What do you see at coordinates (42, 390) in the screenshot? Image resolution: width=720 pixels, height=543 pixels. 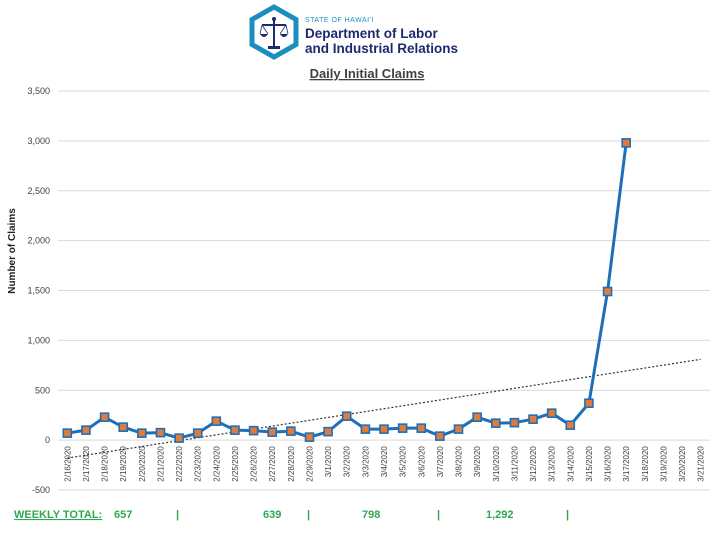 I see `y-tick-label: 500` at bounding box center [42, 390].